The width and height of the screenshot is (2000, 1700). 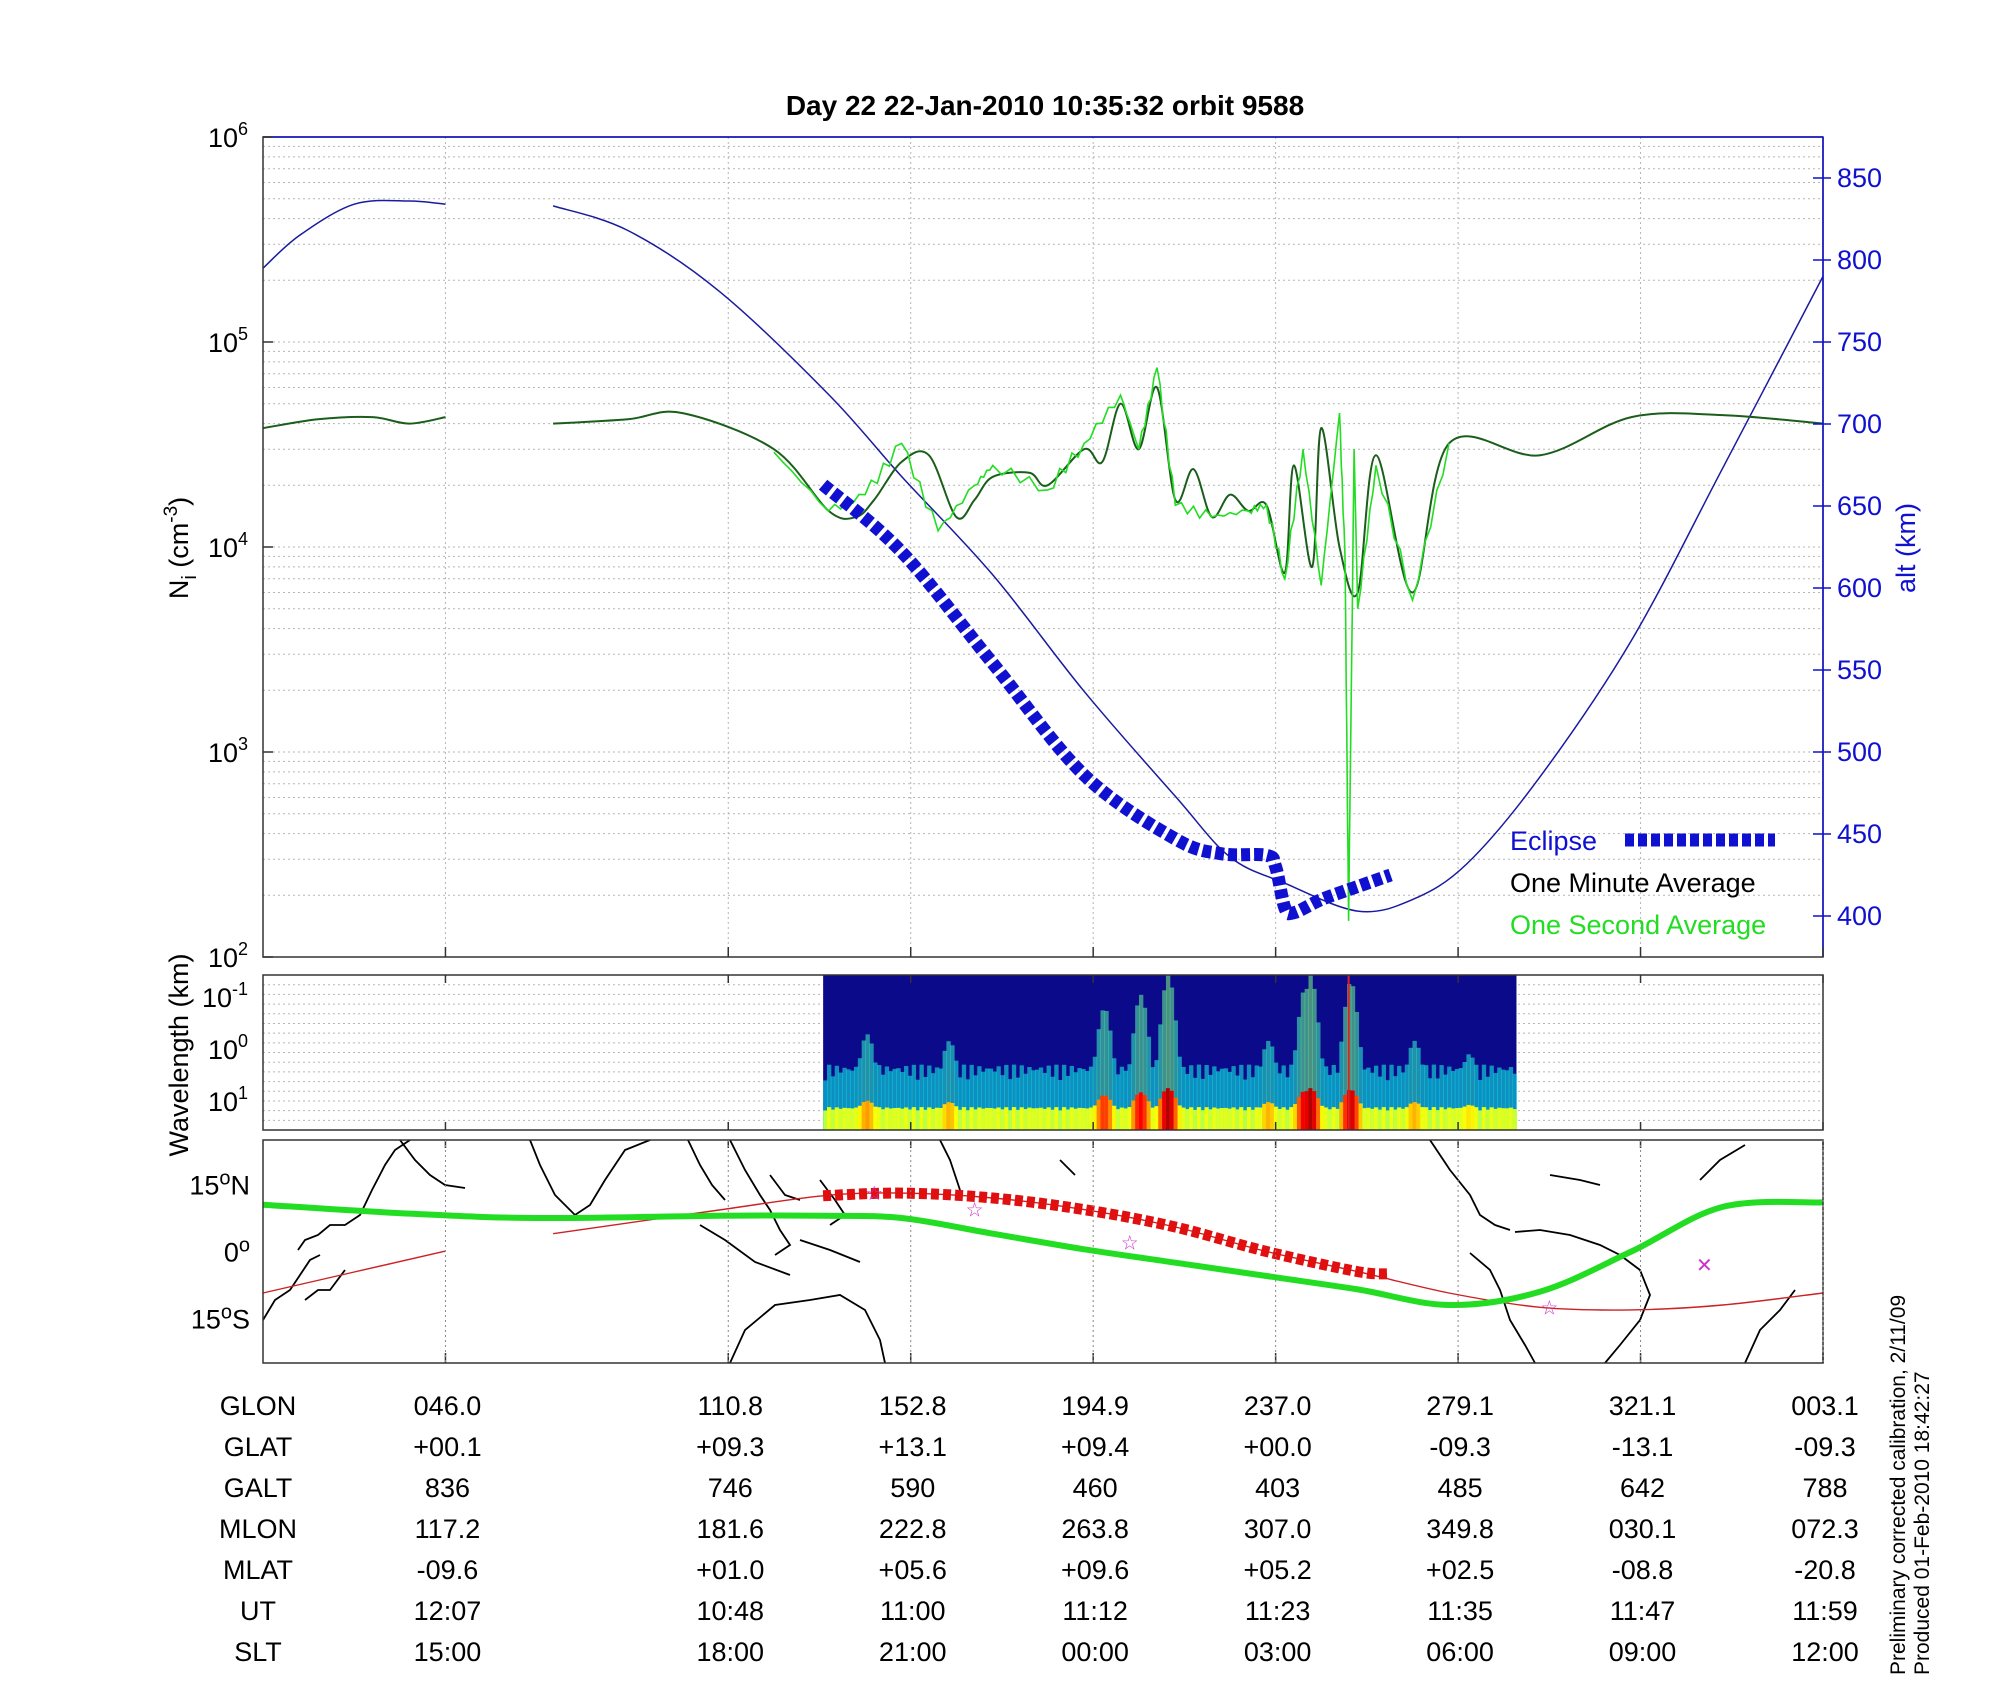 What do you see at coordinates (1906, 548) in the screenshot?
I see `top-ylabel-right: alt (km)` at bounding box center [1906, 548].